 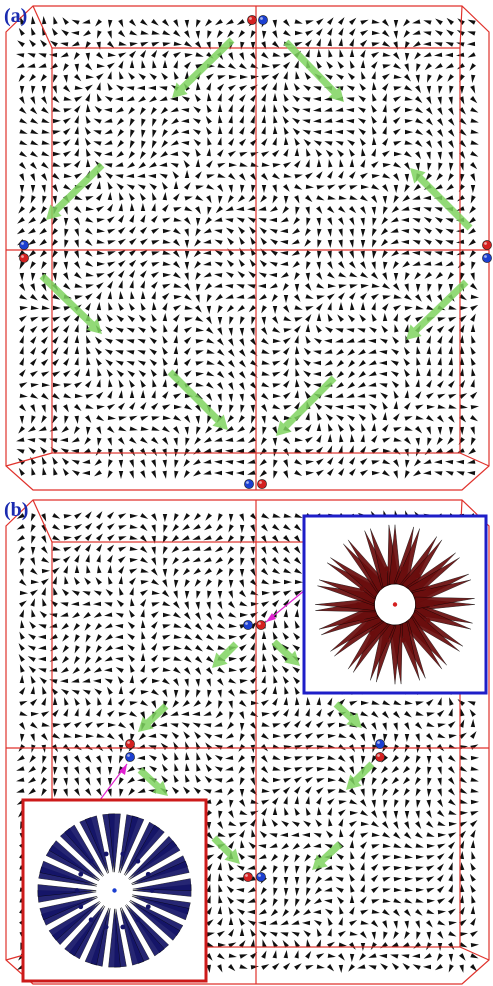 I want to click on guide-arrow, so click(x=226, y=850).